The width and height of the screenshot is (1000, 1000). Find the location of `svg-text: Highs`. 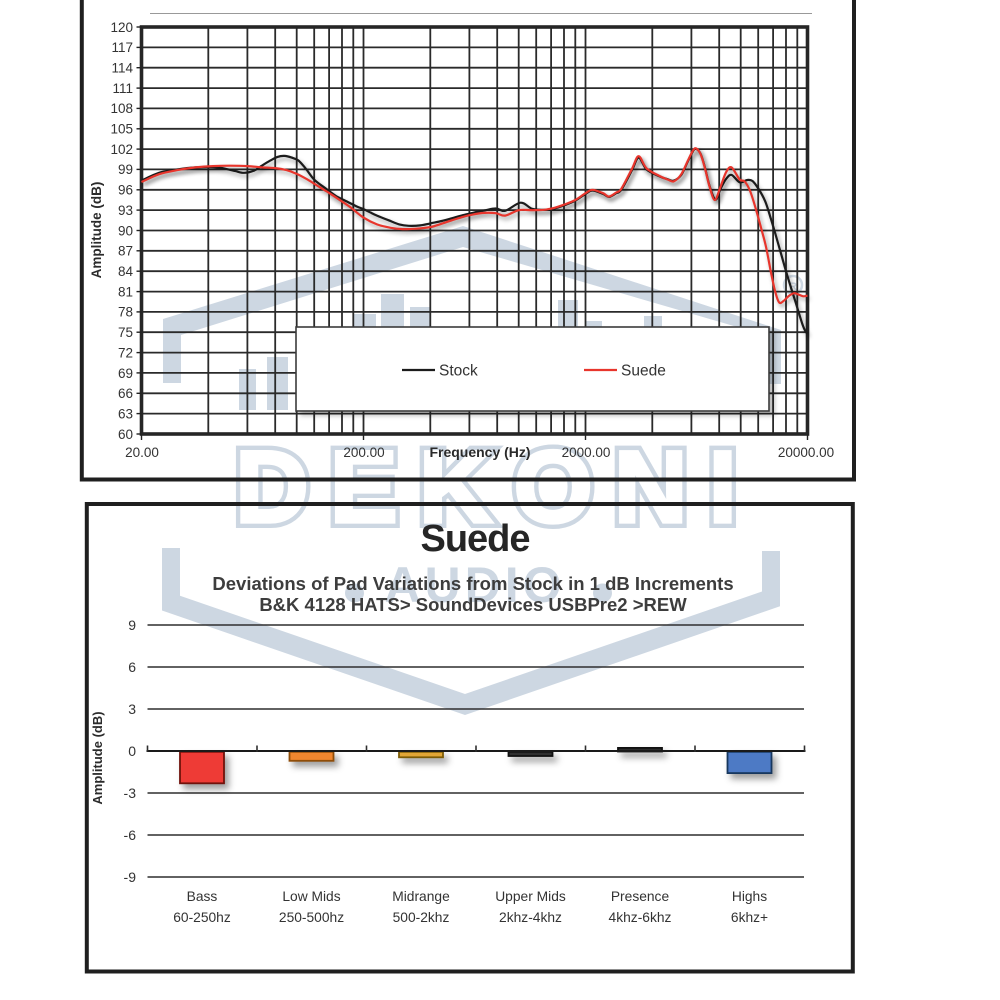

svg-text: Highs is located at coordinates (749, 896).